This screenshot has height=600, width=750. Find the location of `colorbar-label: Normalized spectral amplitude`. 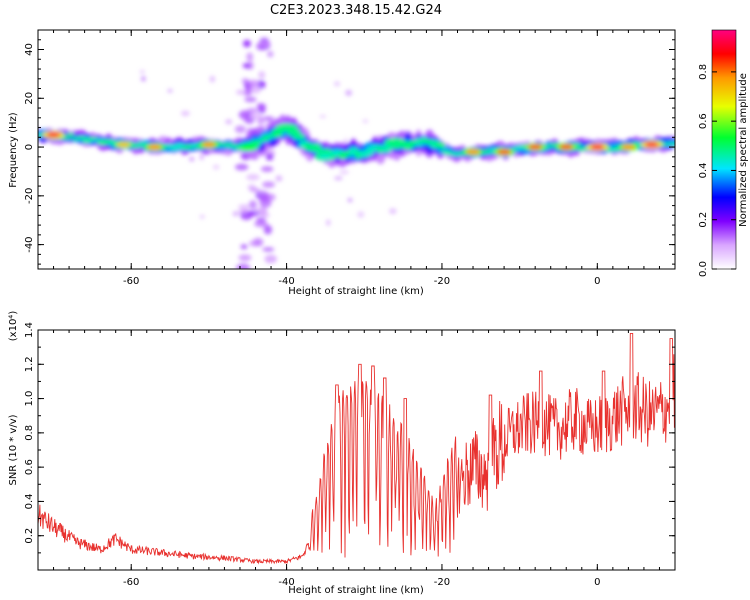

colorbar-label: Normalized spectral amplitude is located at coordinates (743, 150).